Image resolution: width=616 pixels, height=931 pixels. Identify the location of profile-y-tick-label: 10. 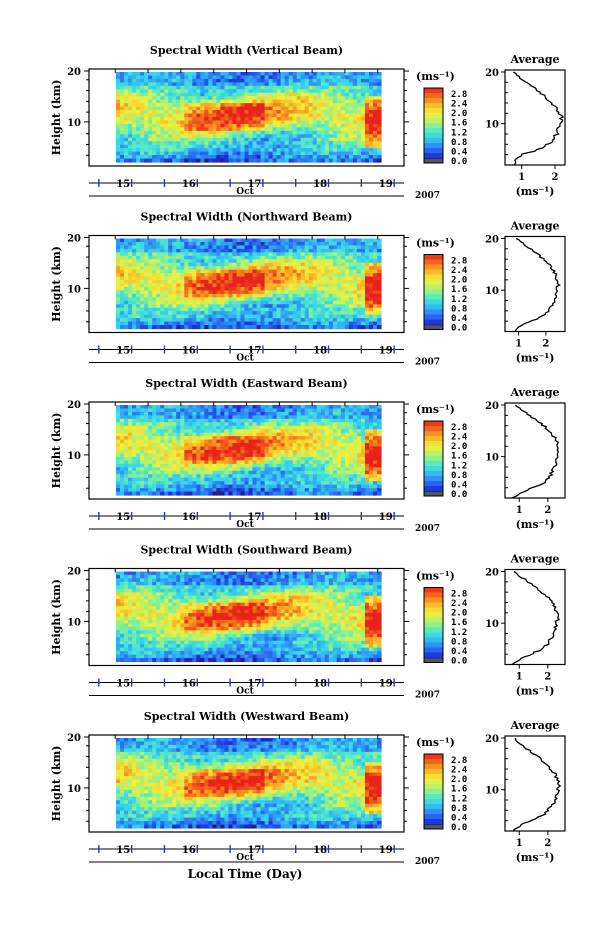
(492, 125).